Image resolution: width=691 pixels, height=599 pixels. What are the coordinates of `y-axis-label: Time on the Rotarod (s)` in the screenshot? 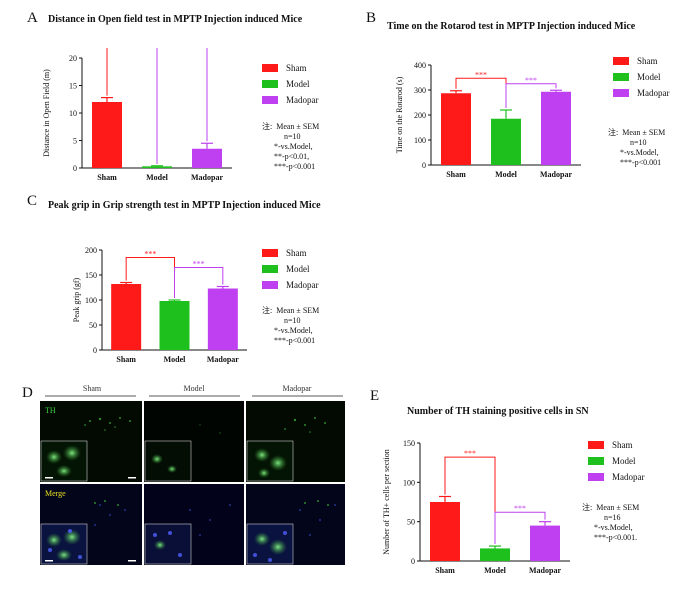 It's located at (399, 114).